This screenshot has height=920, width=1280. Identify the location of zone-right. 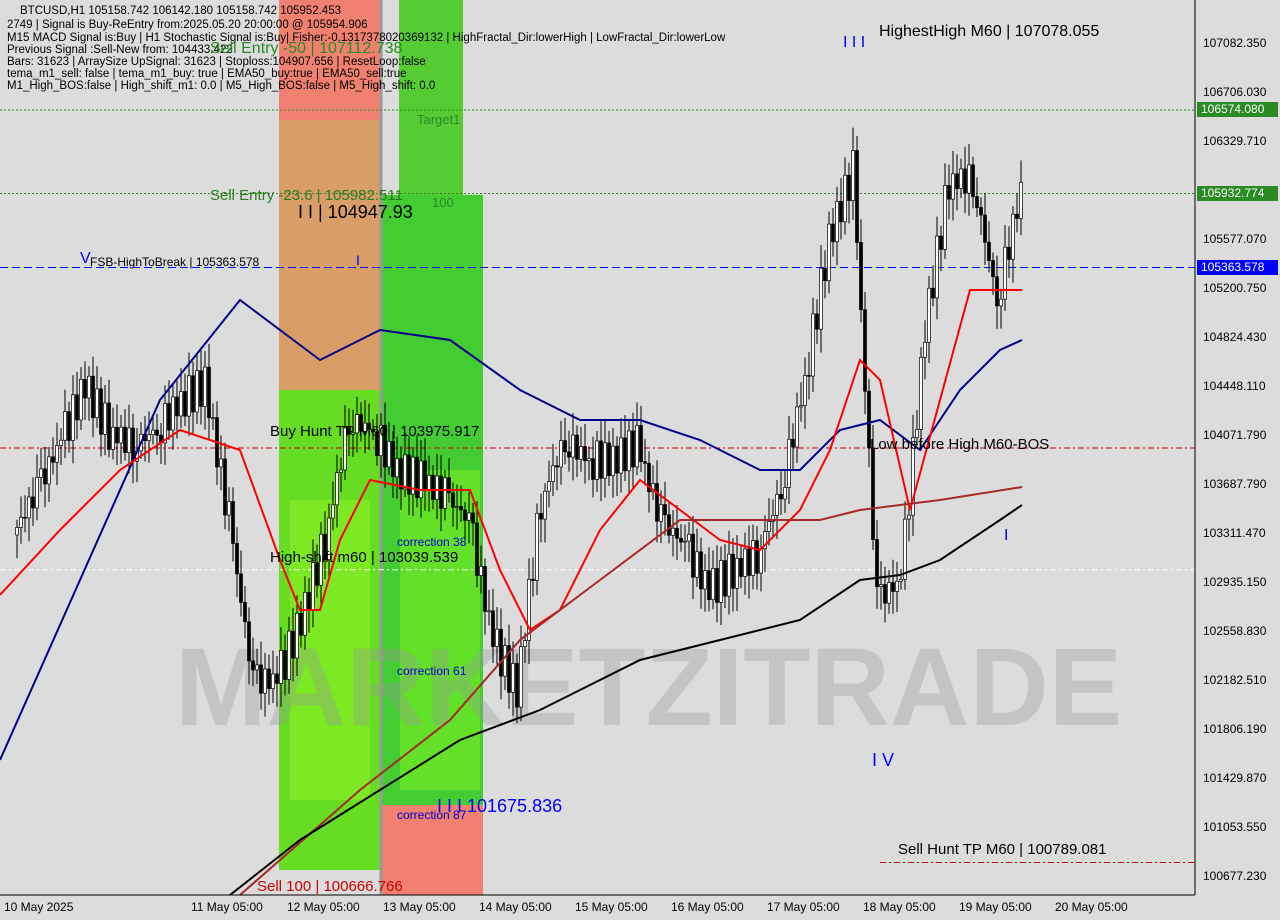
(432, 447).